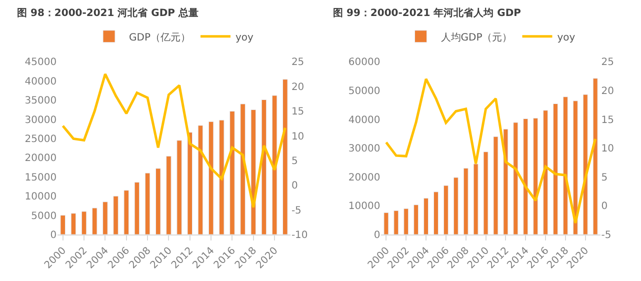  Describe the element at coordinates (476, 37) in the screenshot. I see `legend-label: 人均GDP（元）` at that location.